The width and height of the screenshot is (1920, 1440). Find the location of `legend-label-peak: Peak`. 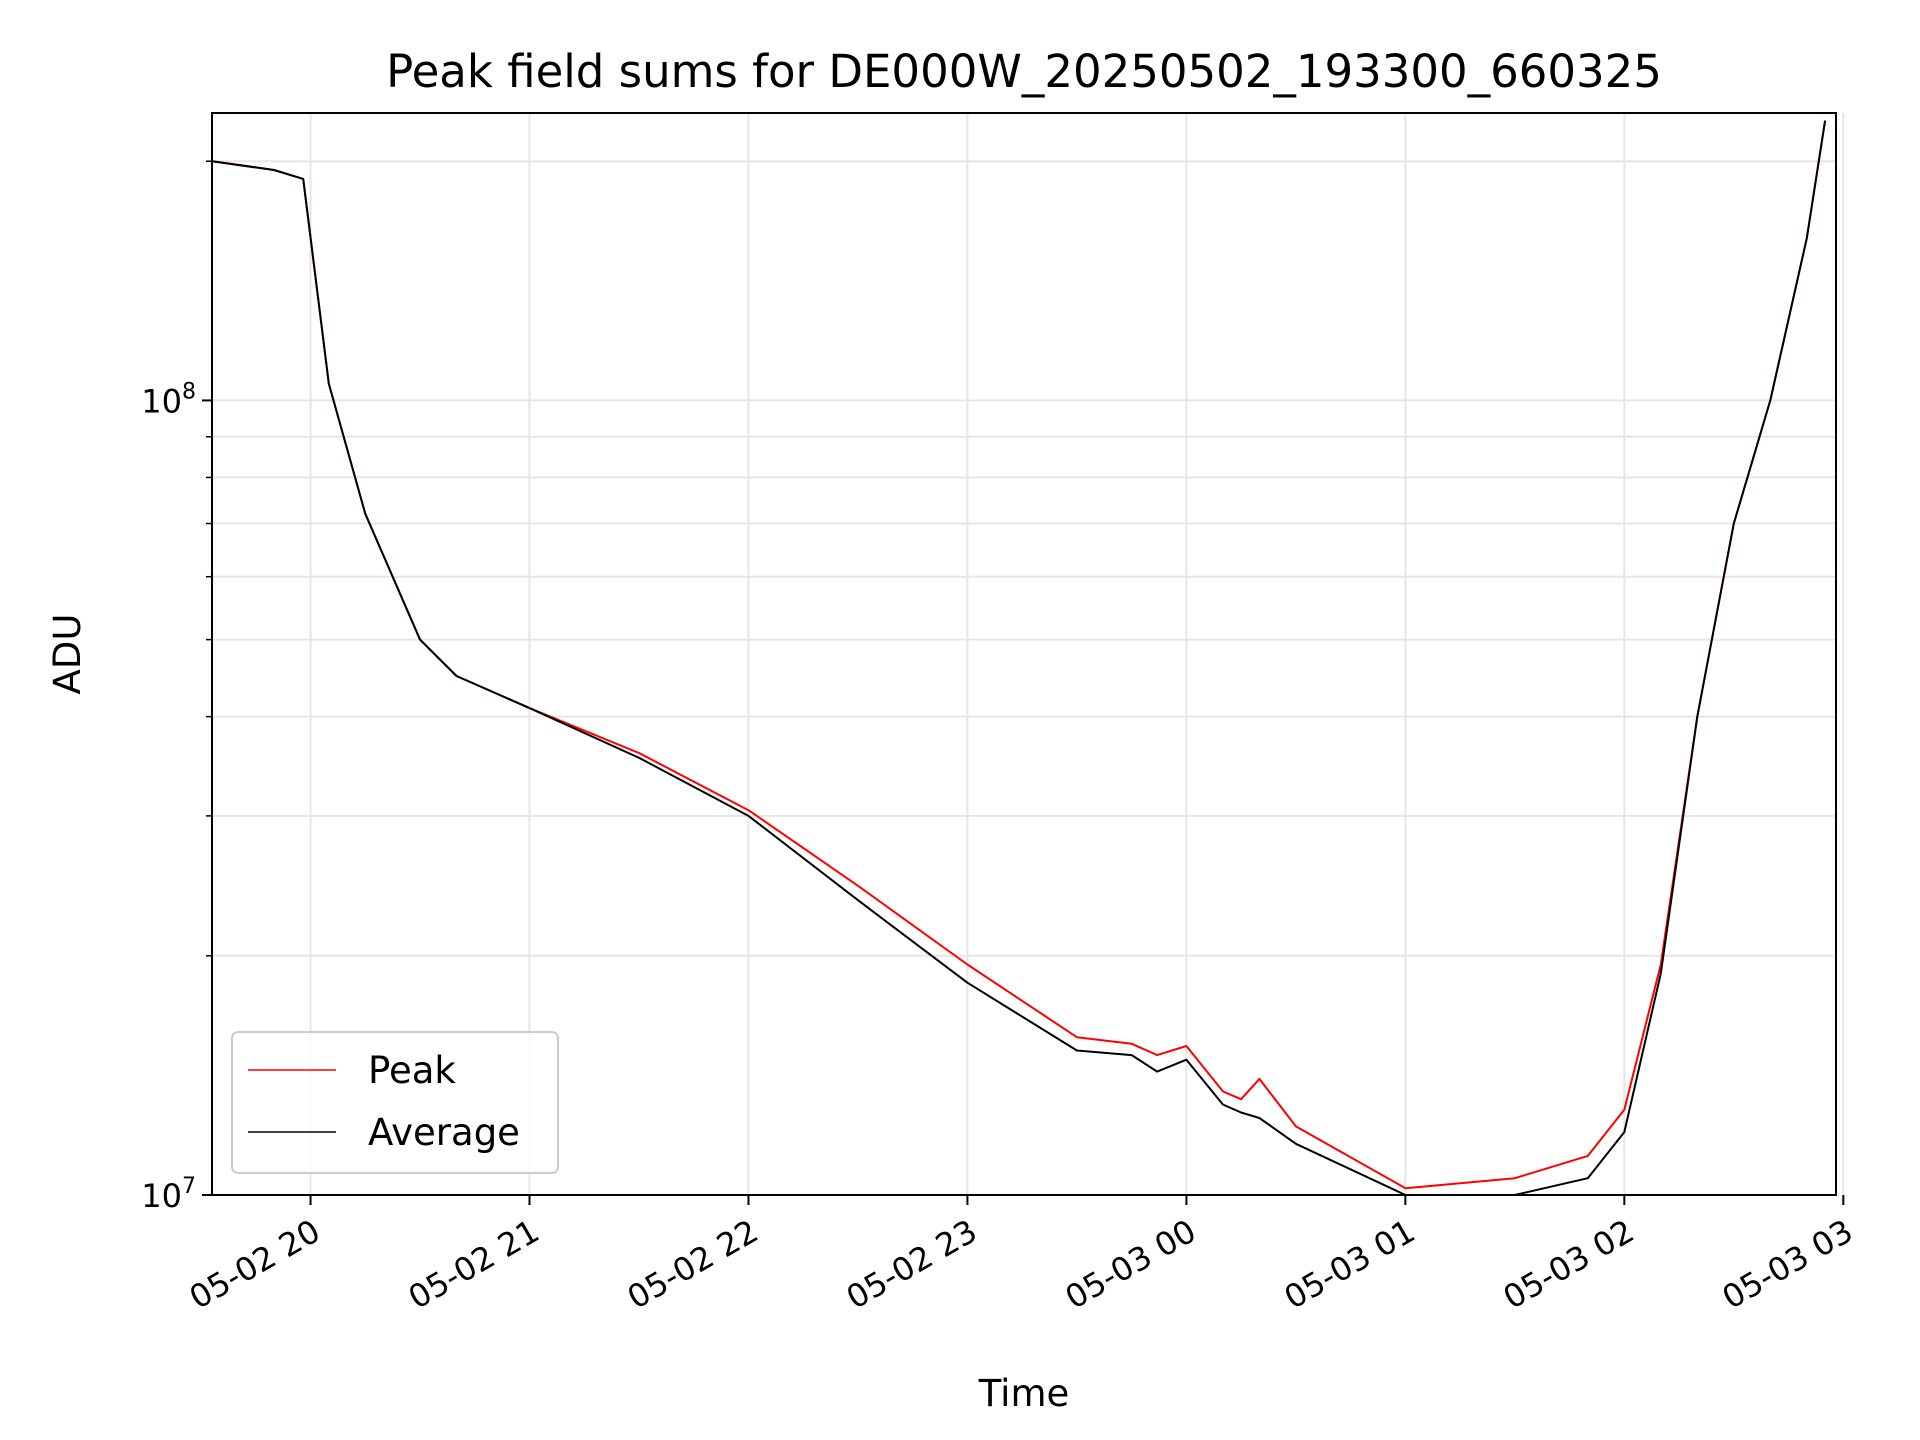

legend-label-peak: Peak is located at coordinates (412, 1070).